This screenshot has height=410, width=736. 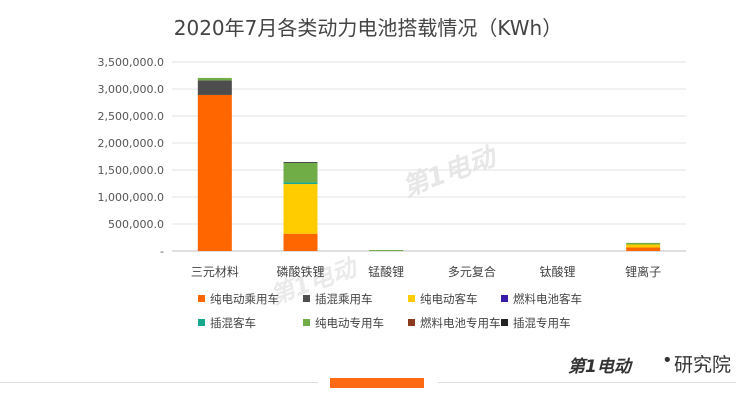 I want to click on y-tick-label: 3,000,000.0, so click(x=131, y=89).